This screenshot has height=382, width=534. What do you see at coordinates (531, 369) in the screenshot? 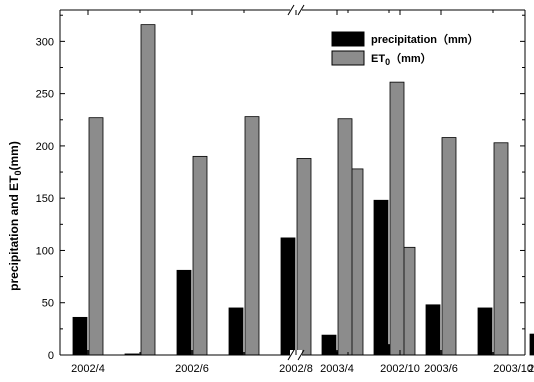
I see `x-tick-label: 2003/8` at bounding box center [531, 369].